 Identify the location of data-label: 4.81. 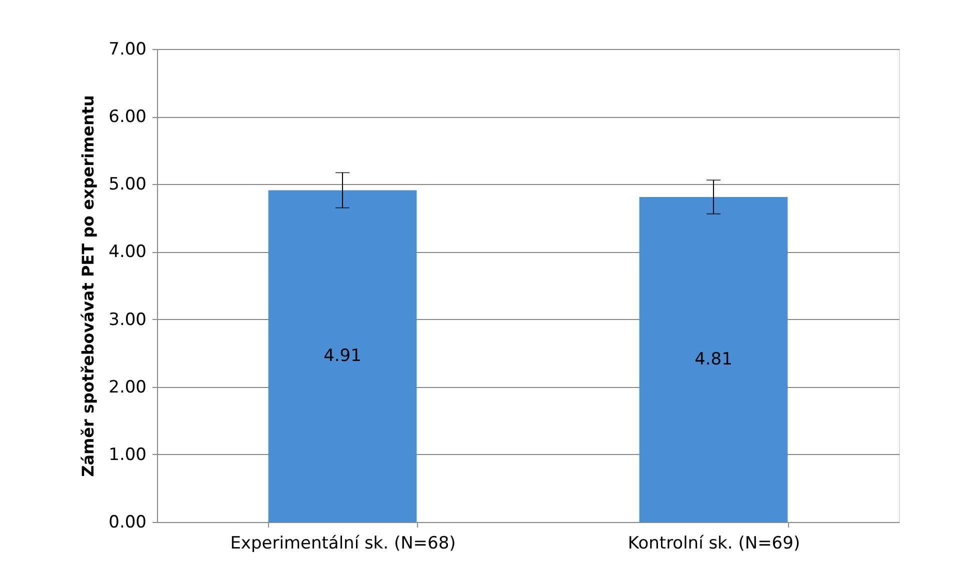
(713, 359).